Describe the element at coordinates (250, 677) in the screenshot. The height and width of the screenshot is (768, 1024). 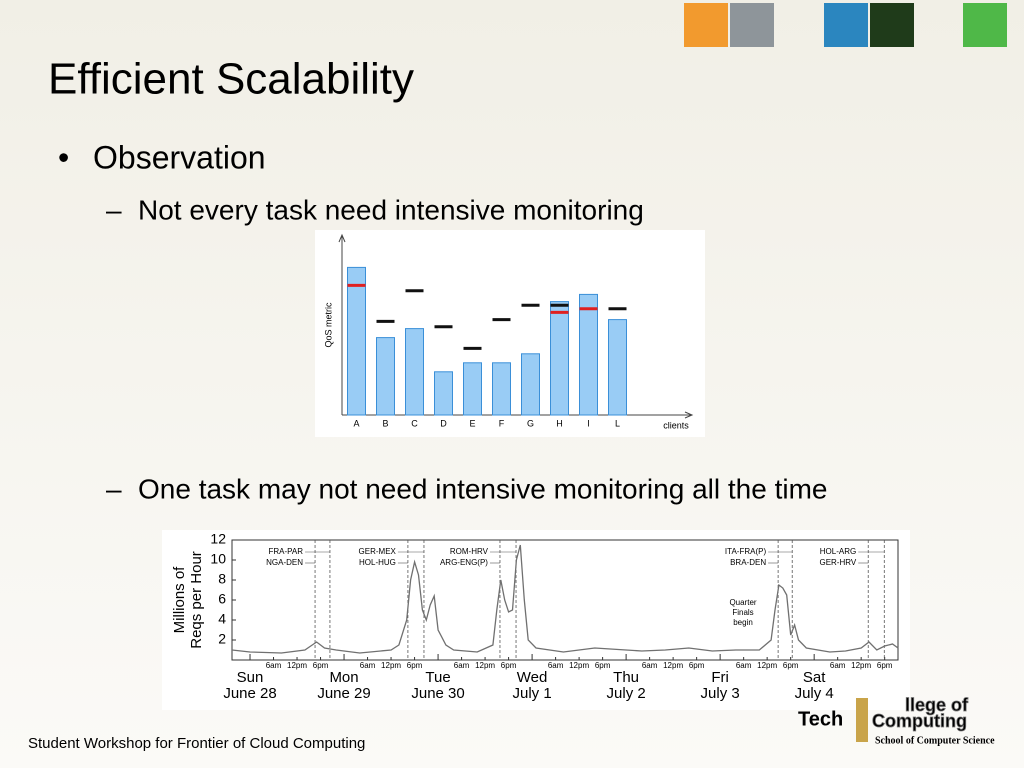
I see `day-label: Sun` at that location.